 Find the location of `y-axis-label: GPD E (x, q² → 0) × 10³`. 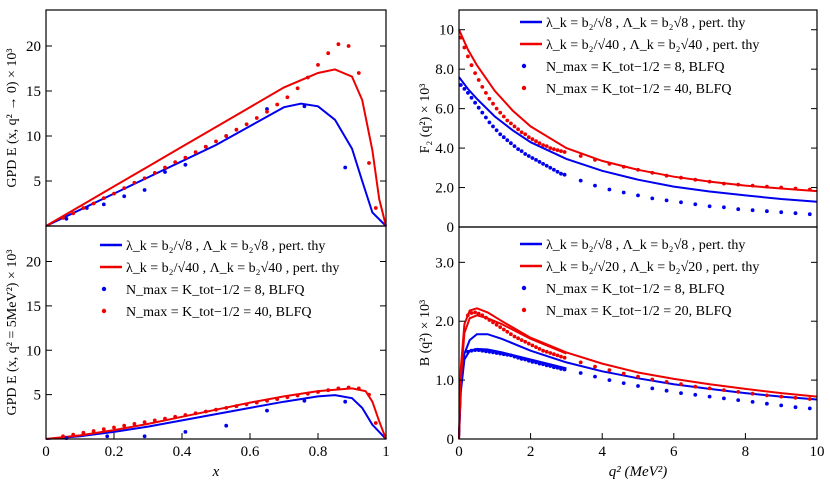

y-axis-label: GPD E (x, q² → 0) × 10³ is located at coordinates (12, 117).